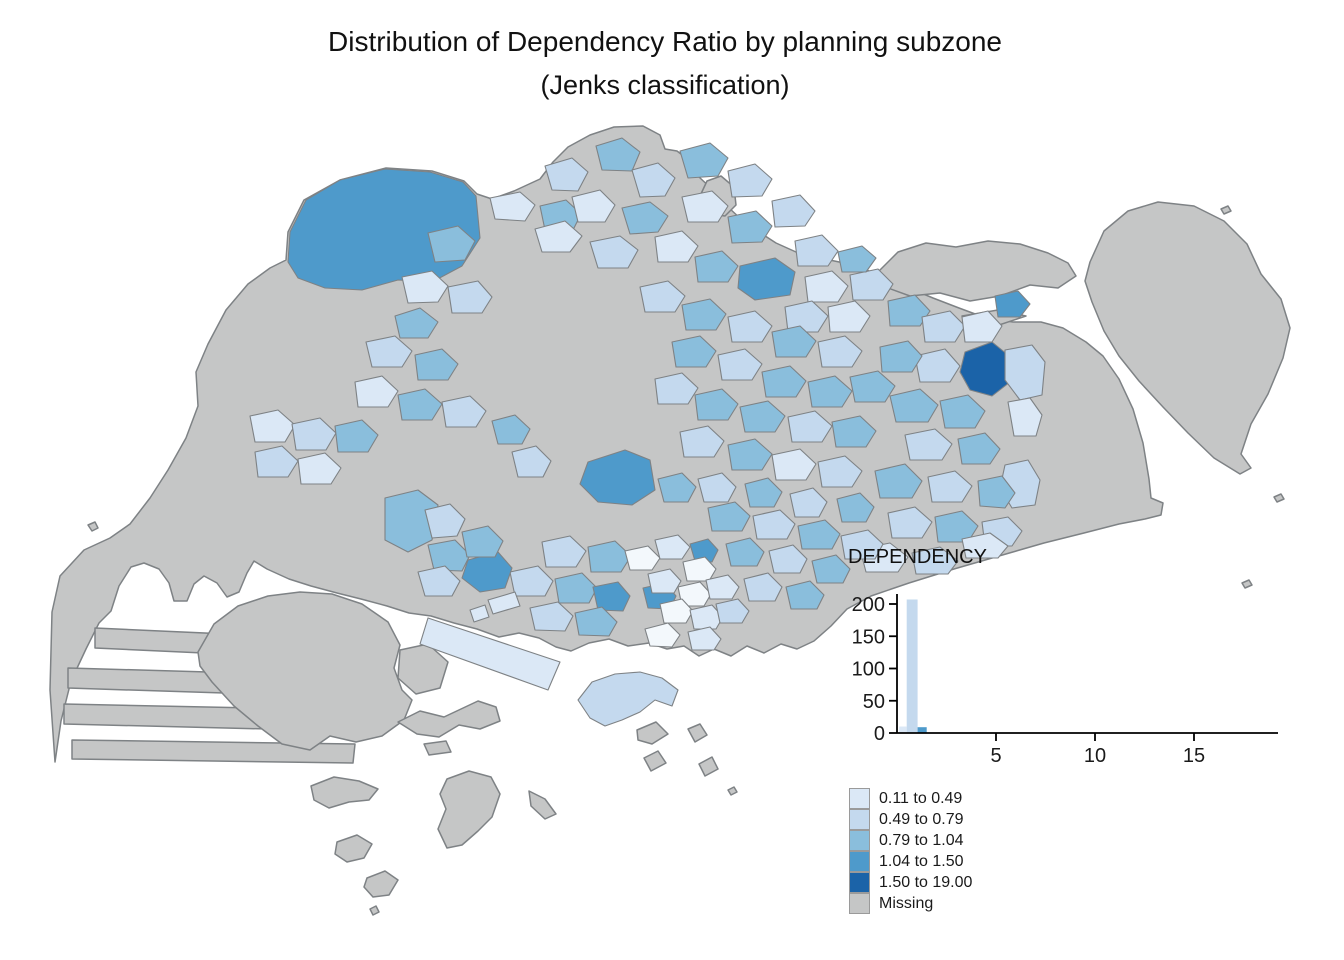 This screenshot has height=960, width=1344. I want to click on legend-item: 1.50 to 19.00, so click(910, 882).